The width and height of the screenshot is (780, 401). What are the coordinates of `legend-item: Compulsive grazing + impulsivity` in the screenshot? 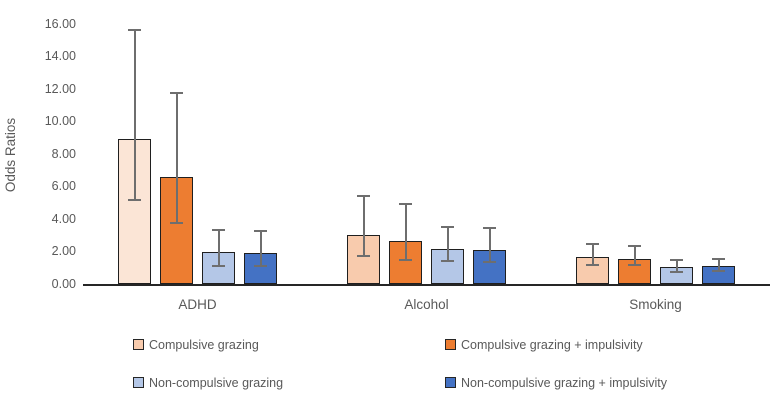 It's located at (544, 344).